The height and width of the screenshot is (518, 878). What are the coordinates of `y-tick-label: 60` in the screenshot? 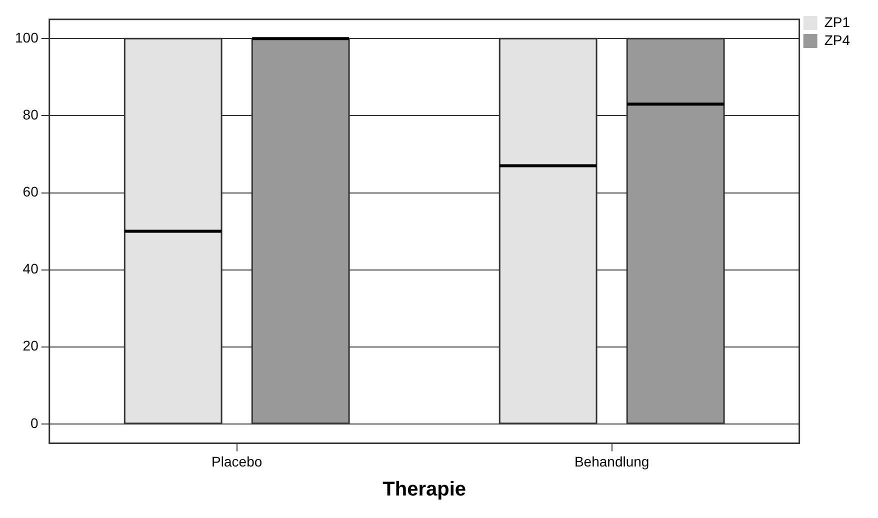 It's located at (30, 192).